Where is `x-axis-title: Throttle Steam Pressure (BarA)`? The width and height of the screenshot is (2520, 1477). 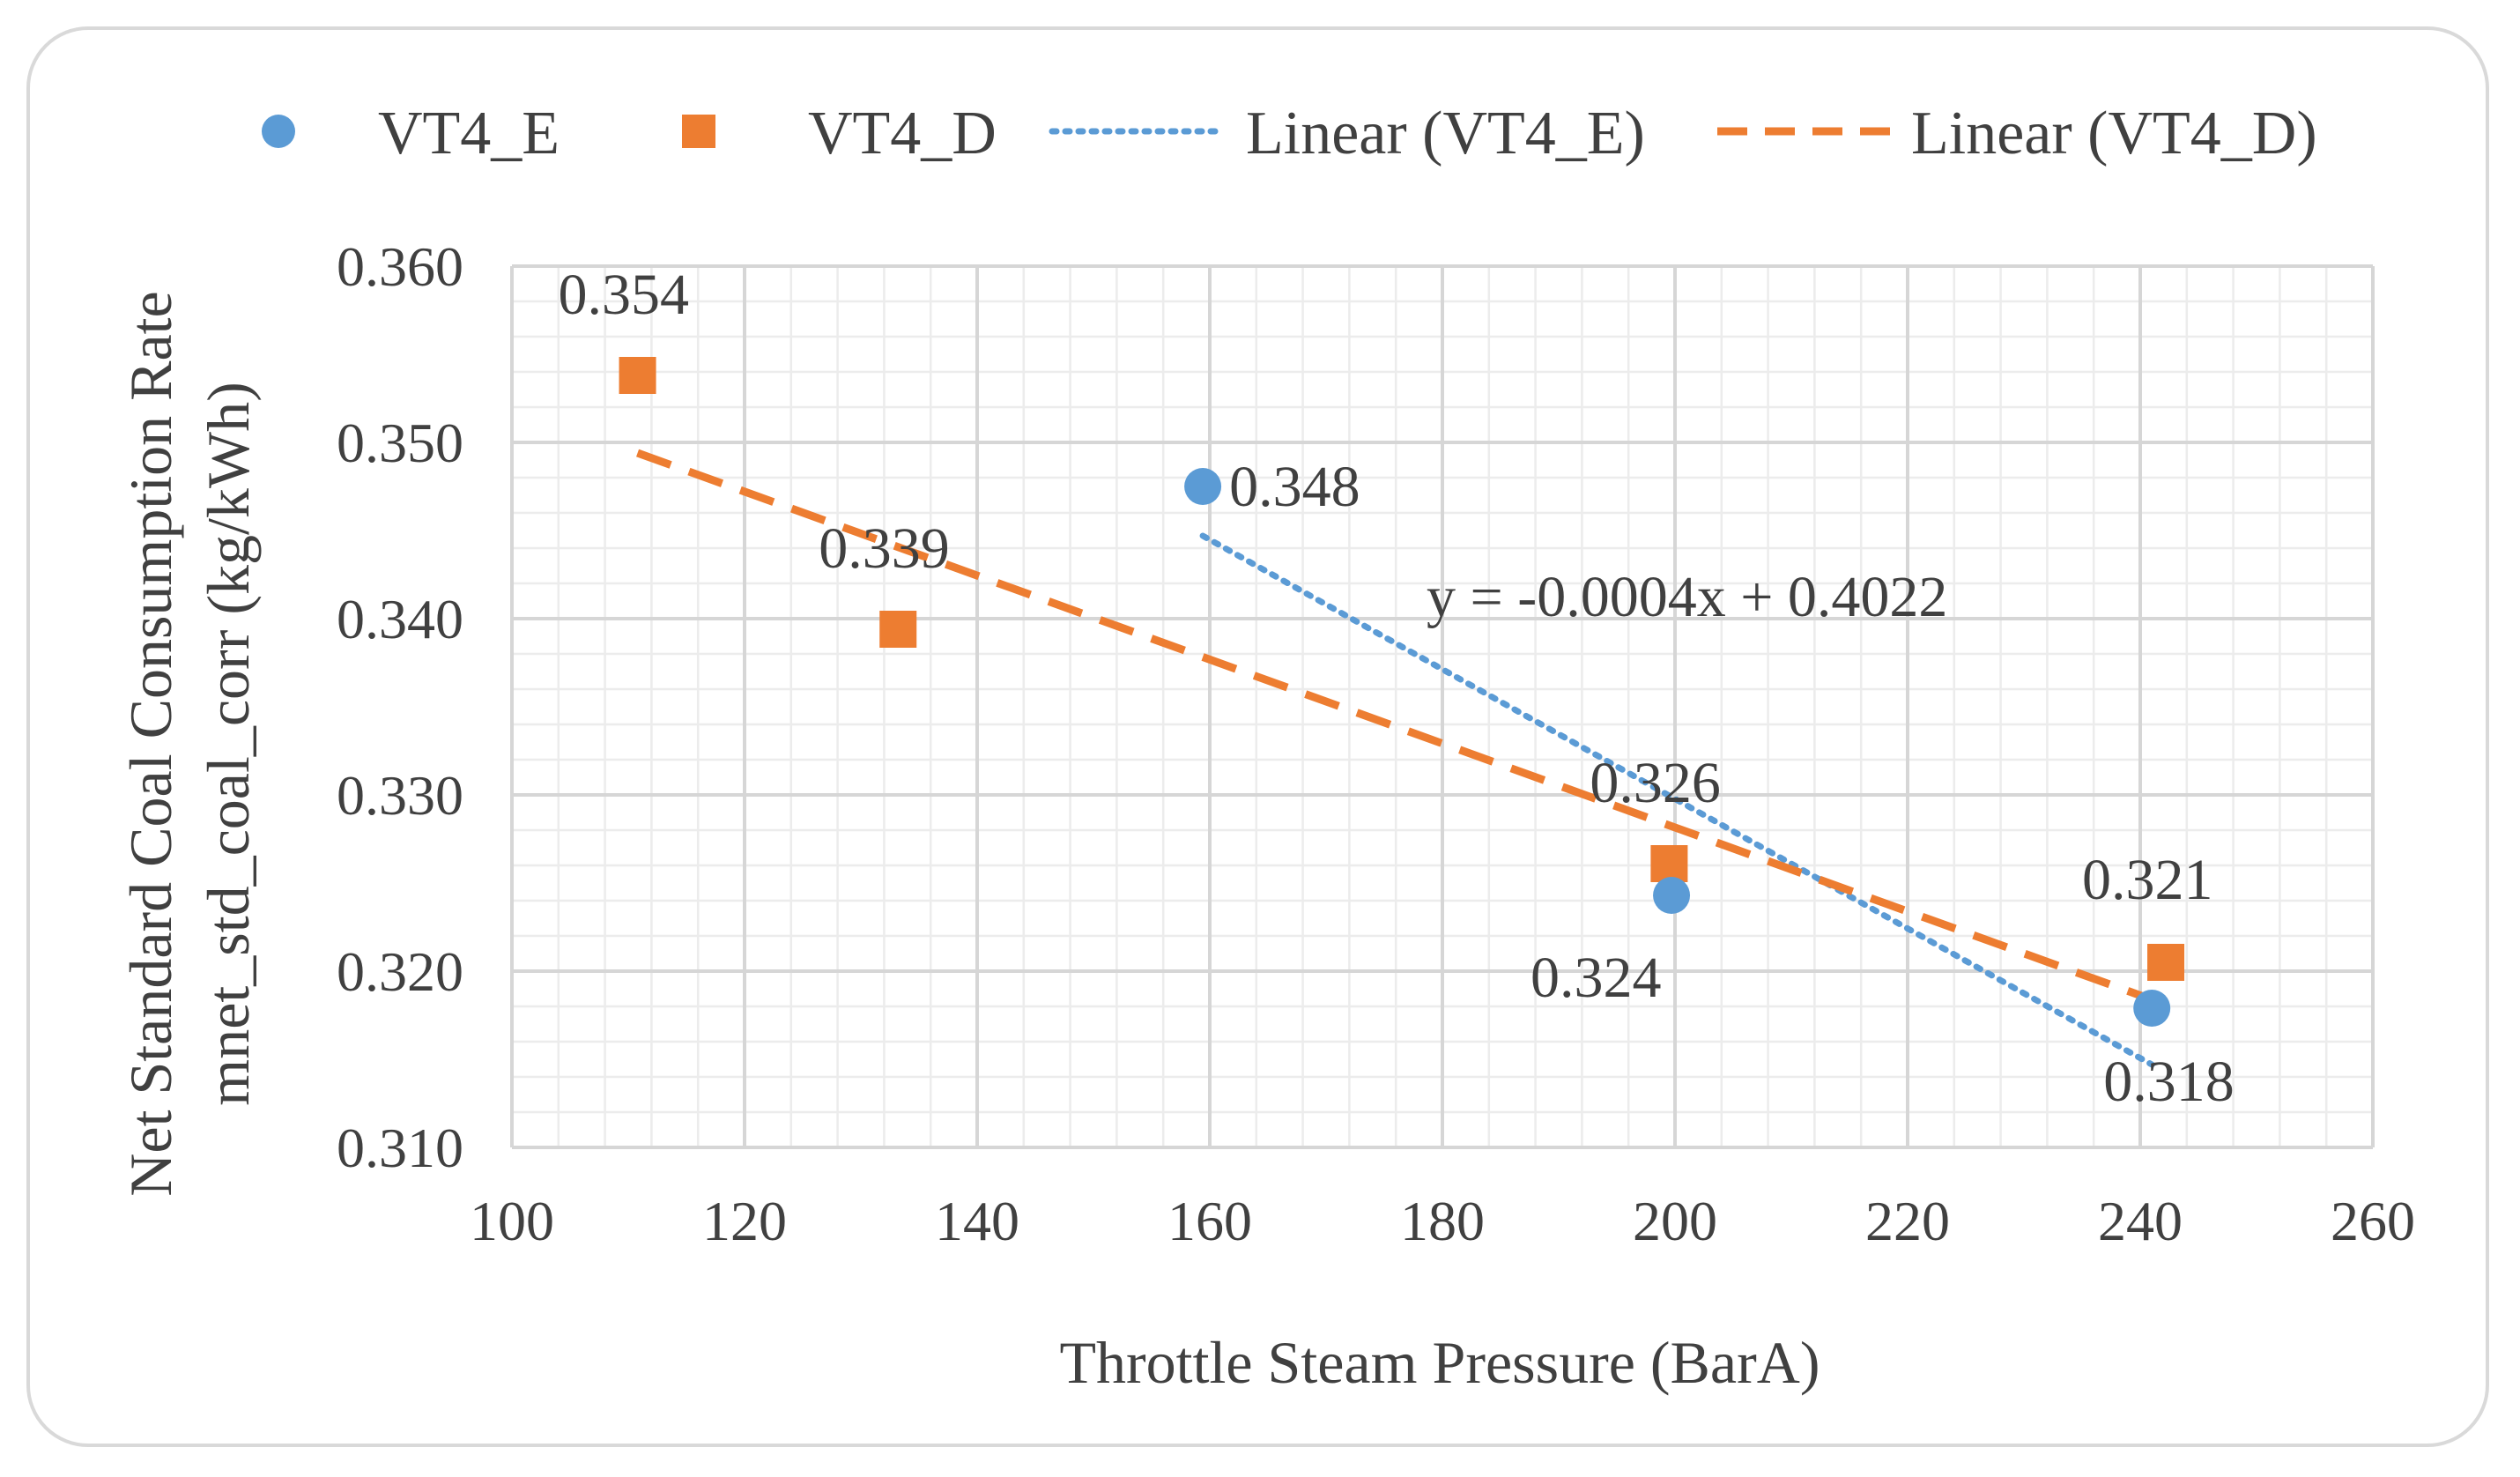 x-axis-title: Throttle Steam Pressure (BarA) is located at coordinates (1440, 1362).